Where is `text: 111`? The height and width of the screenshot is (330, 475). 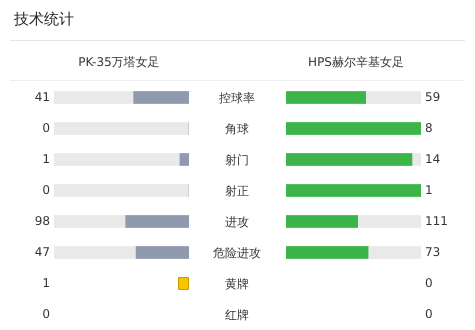 text: 111 is located at coordinates (436, 221).